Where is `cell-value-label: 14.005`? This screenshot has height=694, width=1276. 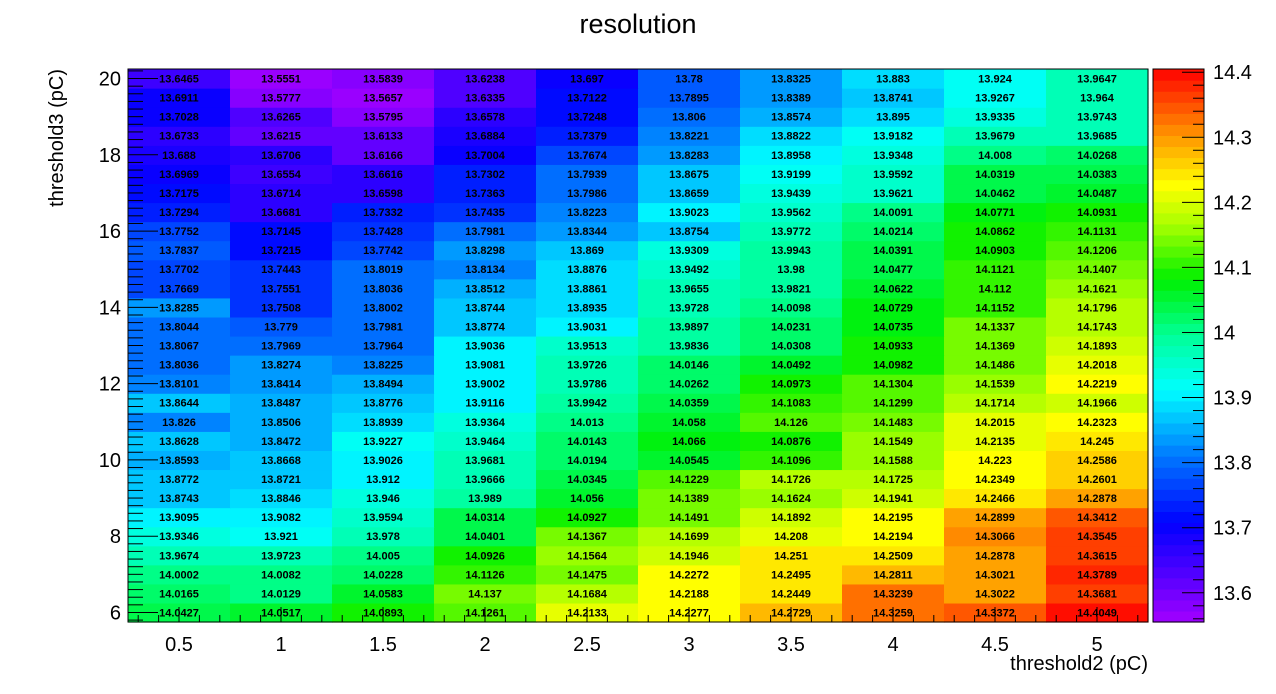
cell-value-label: 14.005 is located at coordinates (383, 556).